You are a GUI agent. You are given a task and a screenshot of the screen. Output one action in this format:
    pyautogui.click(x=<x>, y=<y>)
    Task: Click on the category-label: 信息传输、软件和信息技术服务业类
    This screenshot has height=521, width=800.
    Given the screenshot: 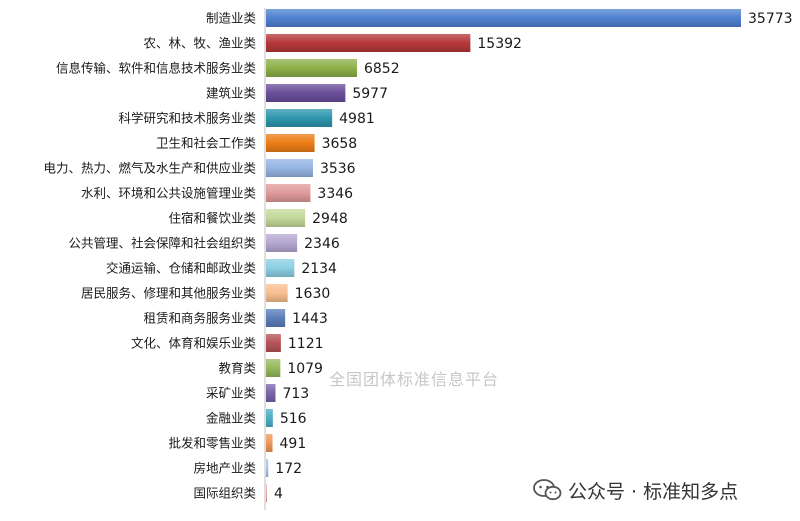 What is the action you would take?
    pyautogui.click(x=156, y=68)
    